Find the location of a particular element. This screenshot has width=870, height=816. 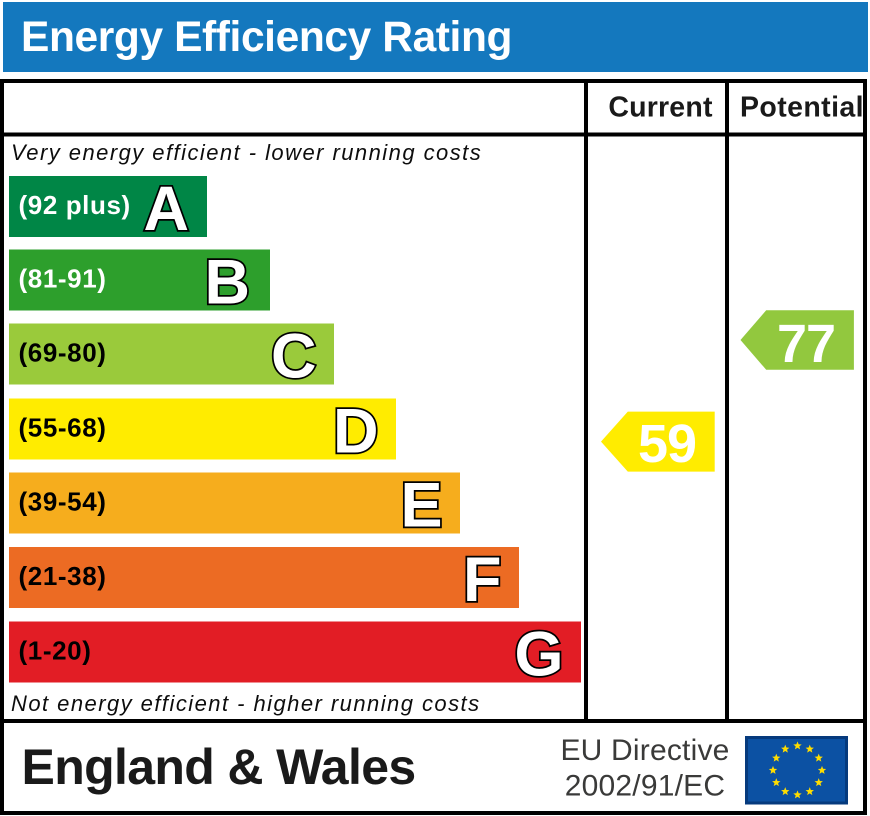

svg-text: Energy Efficiency Rating is located at coordinates (266, 37).